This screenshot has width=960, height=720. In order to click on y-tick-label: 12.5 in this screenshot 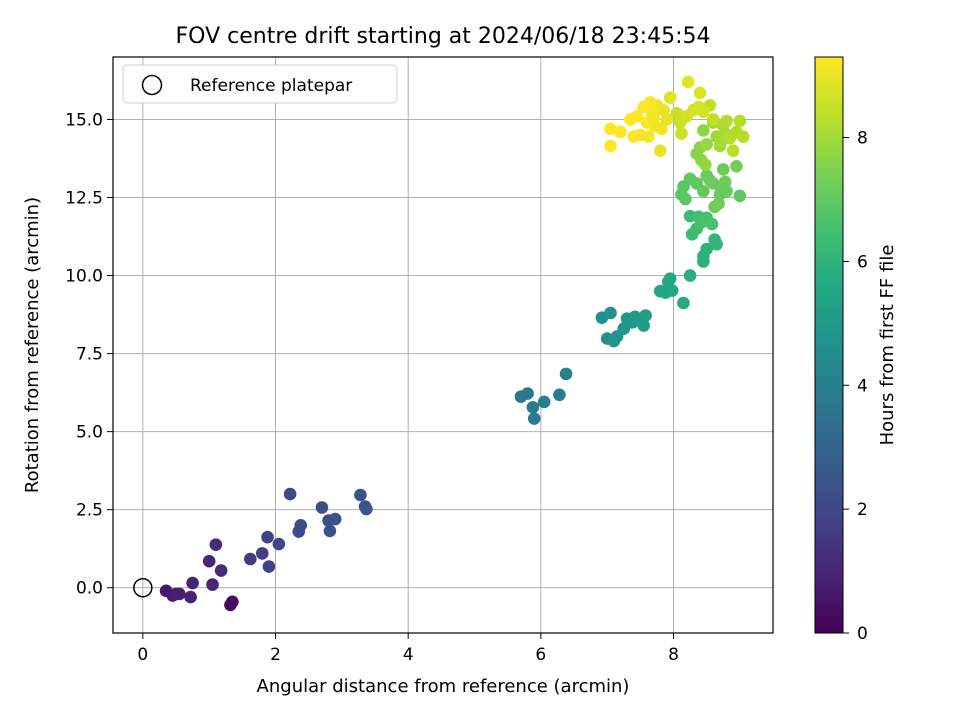, I will do `click(84, 198)`.